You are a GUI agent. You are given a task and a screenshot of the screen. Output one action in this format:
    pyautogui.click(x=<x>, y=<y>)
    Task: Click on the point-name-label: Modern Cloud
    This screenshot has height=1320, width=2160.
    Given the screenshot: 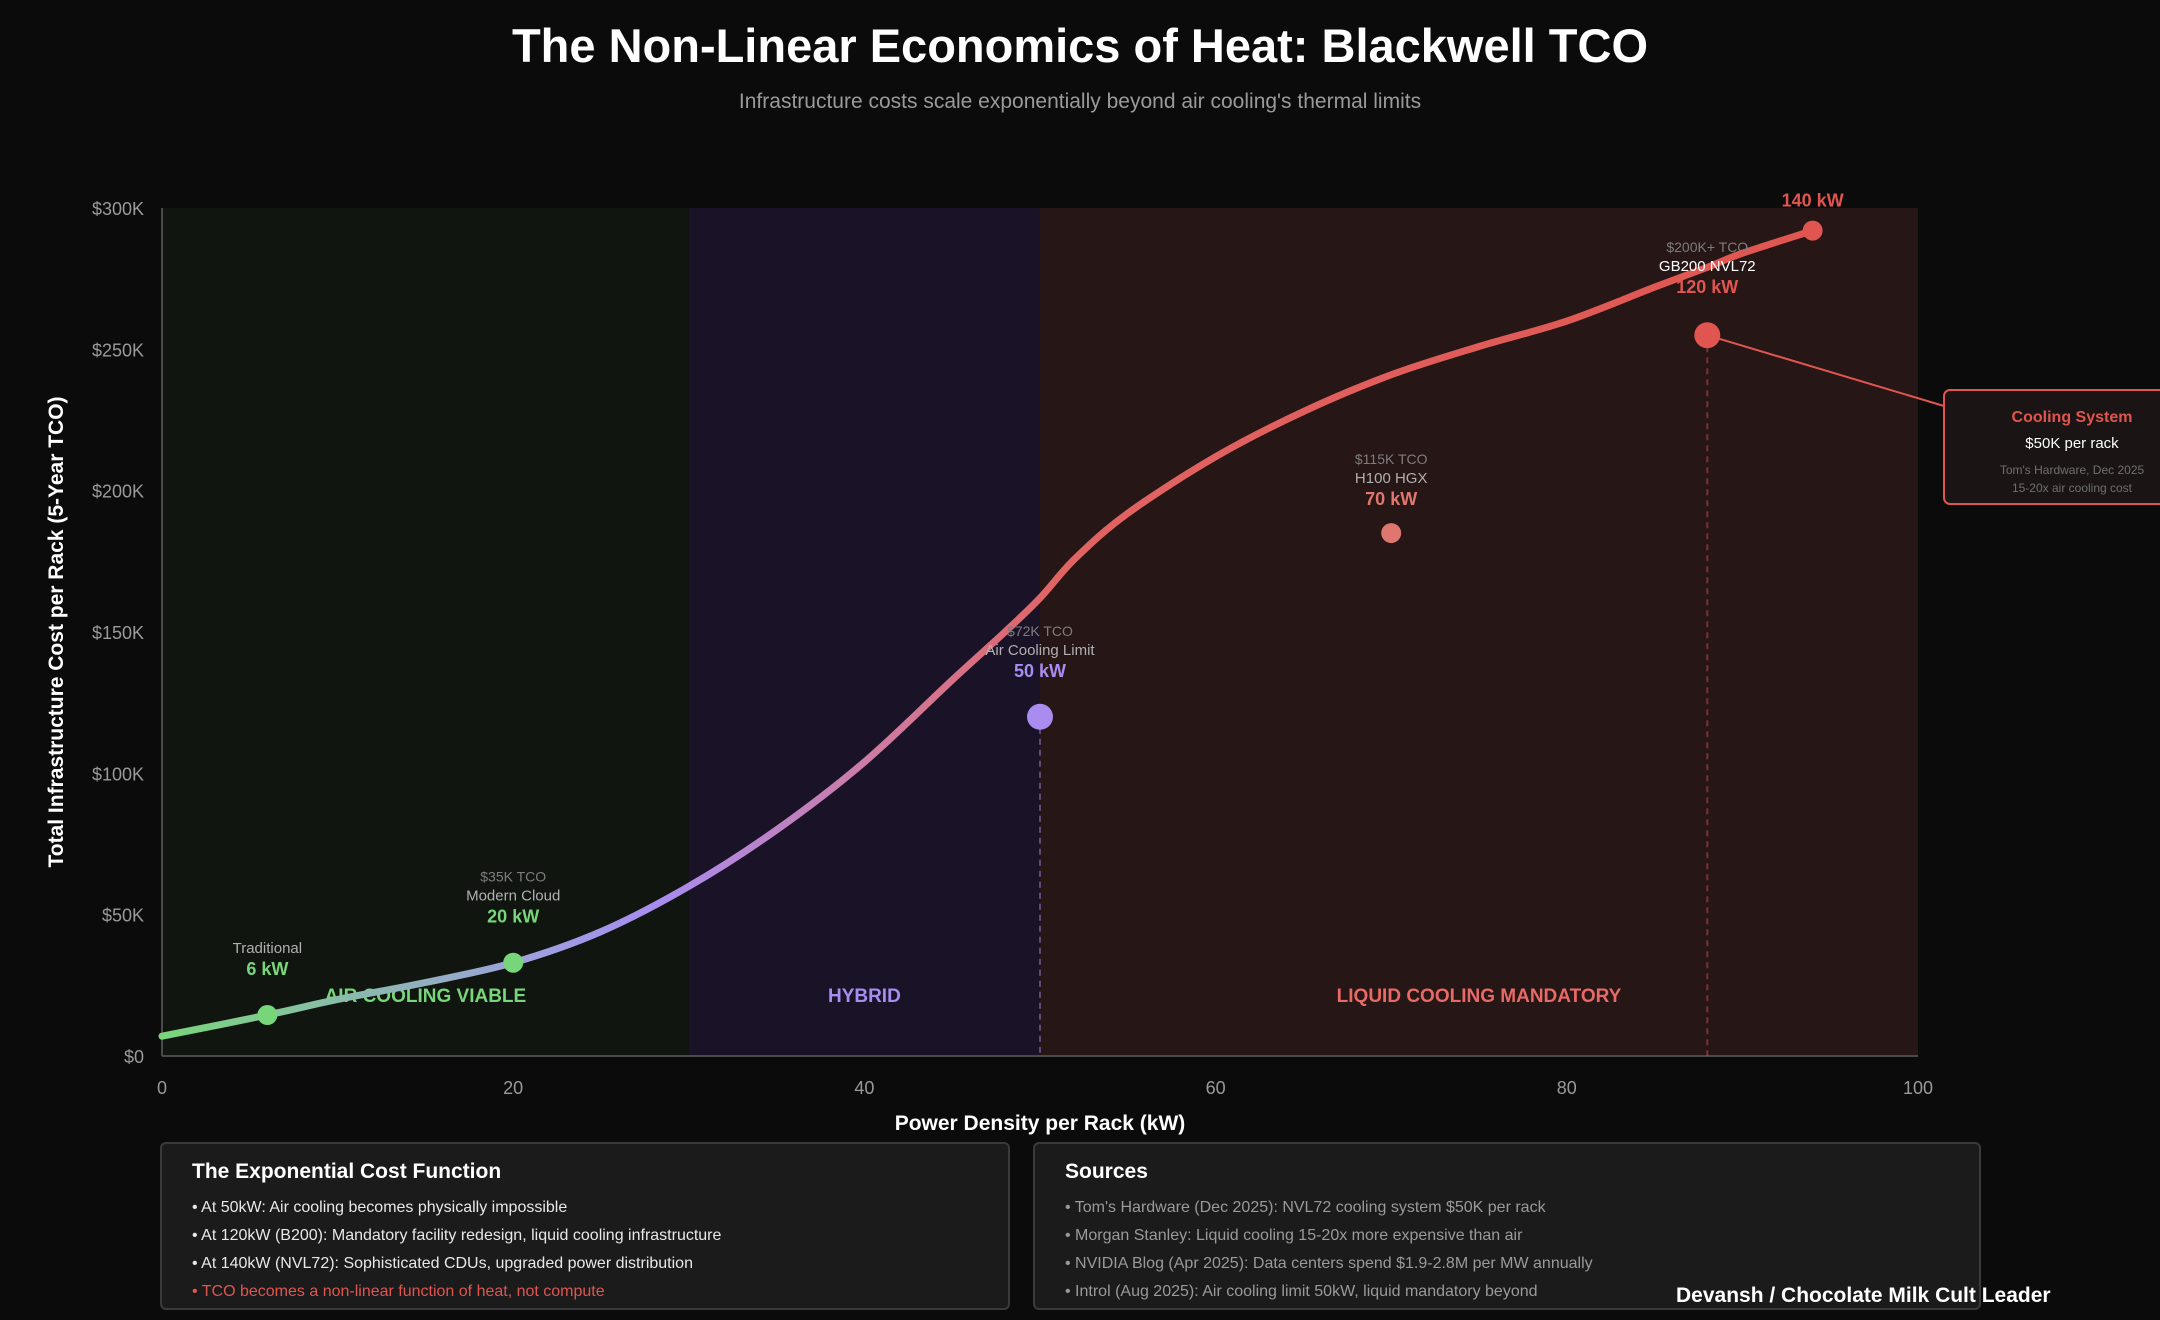 What is the action you would take?
    pyautogui.click(x=513, y=896)
    